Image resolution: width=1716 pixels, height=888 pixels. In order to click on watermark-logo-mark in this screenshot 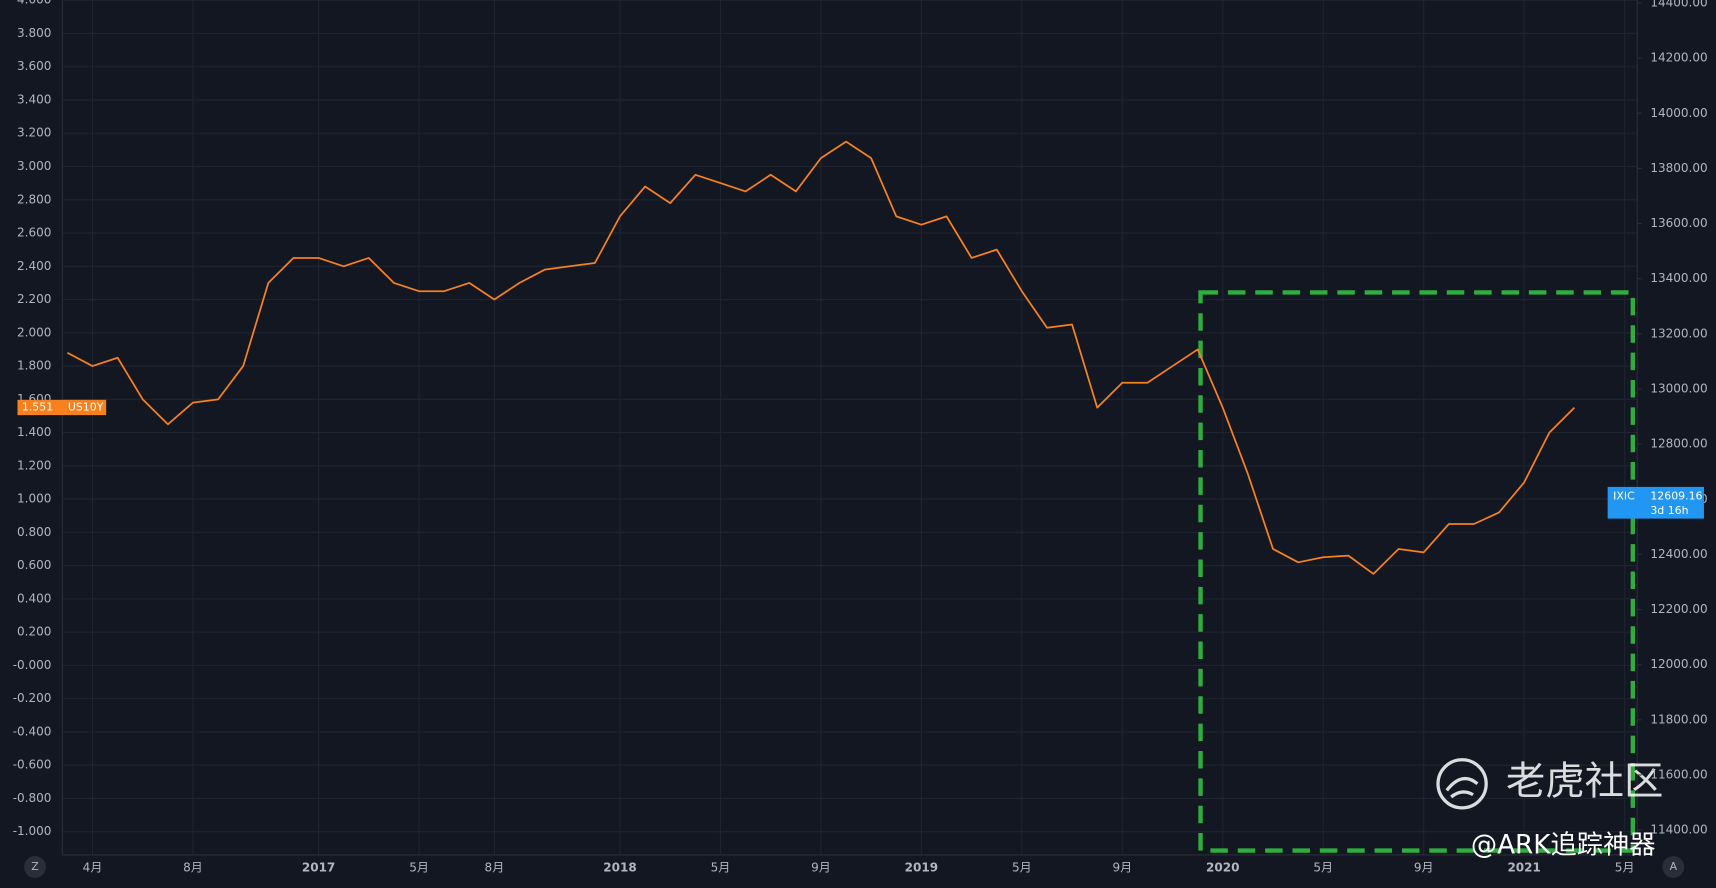, I will do `click(1462, 787)`.